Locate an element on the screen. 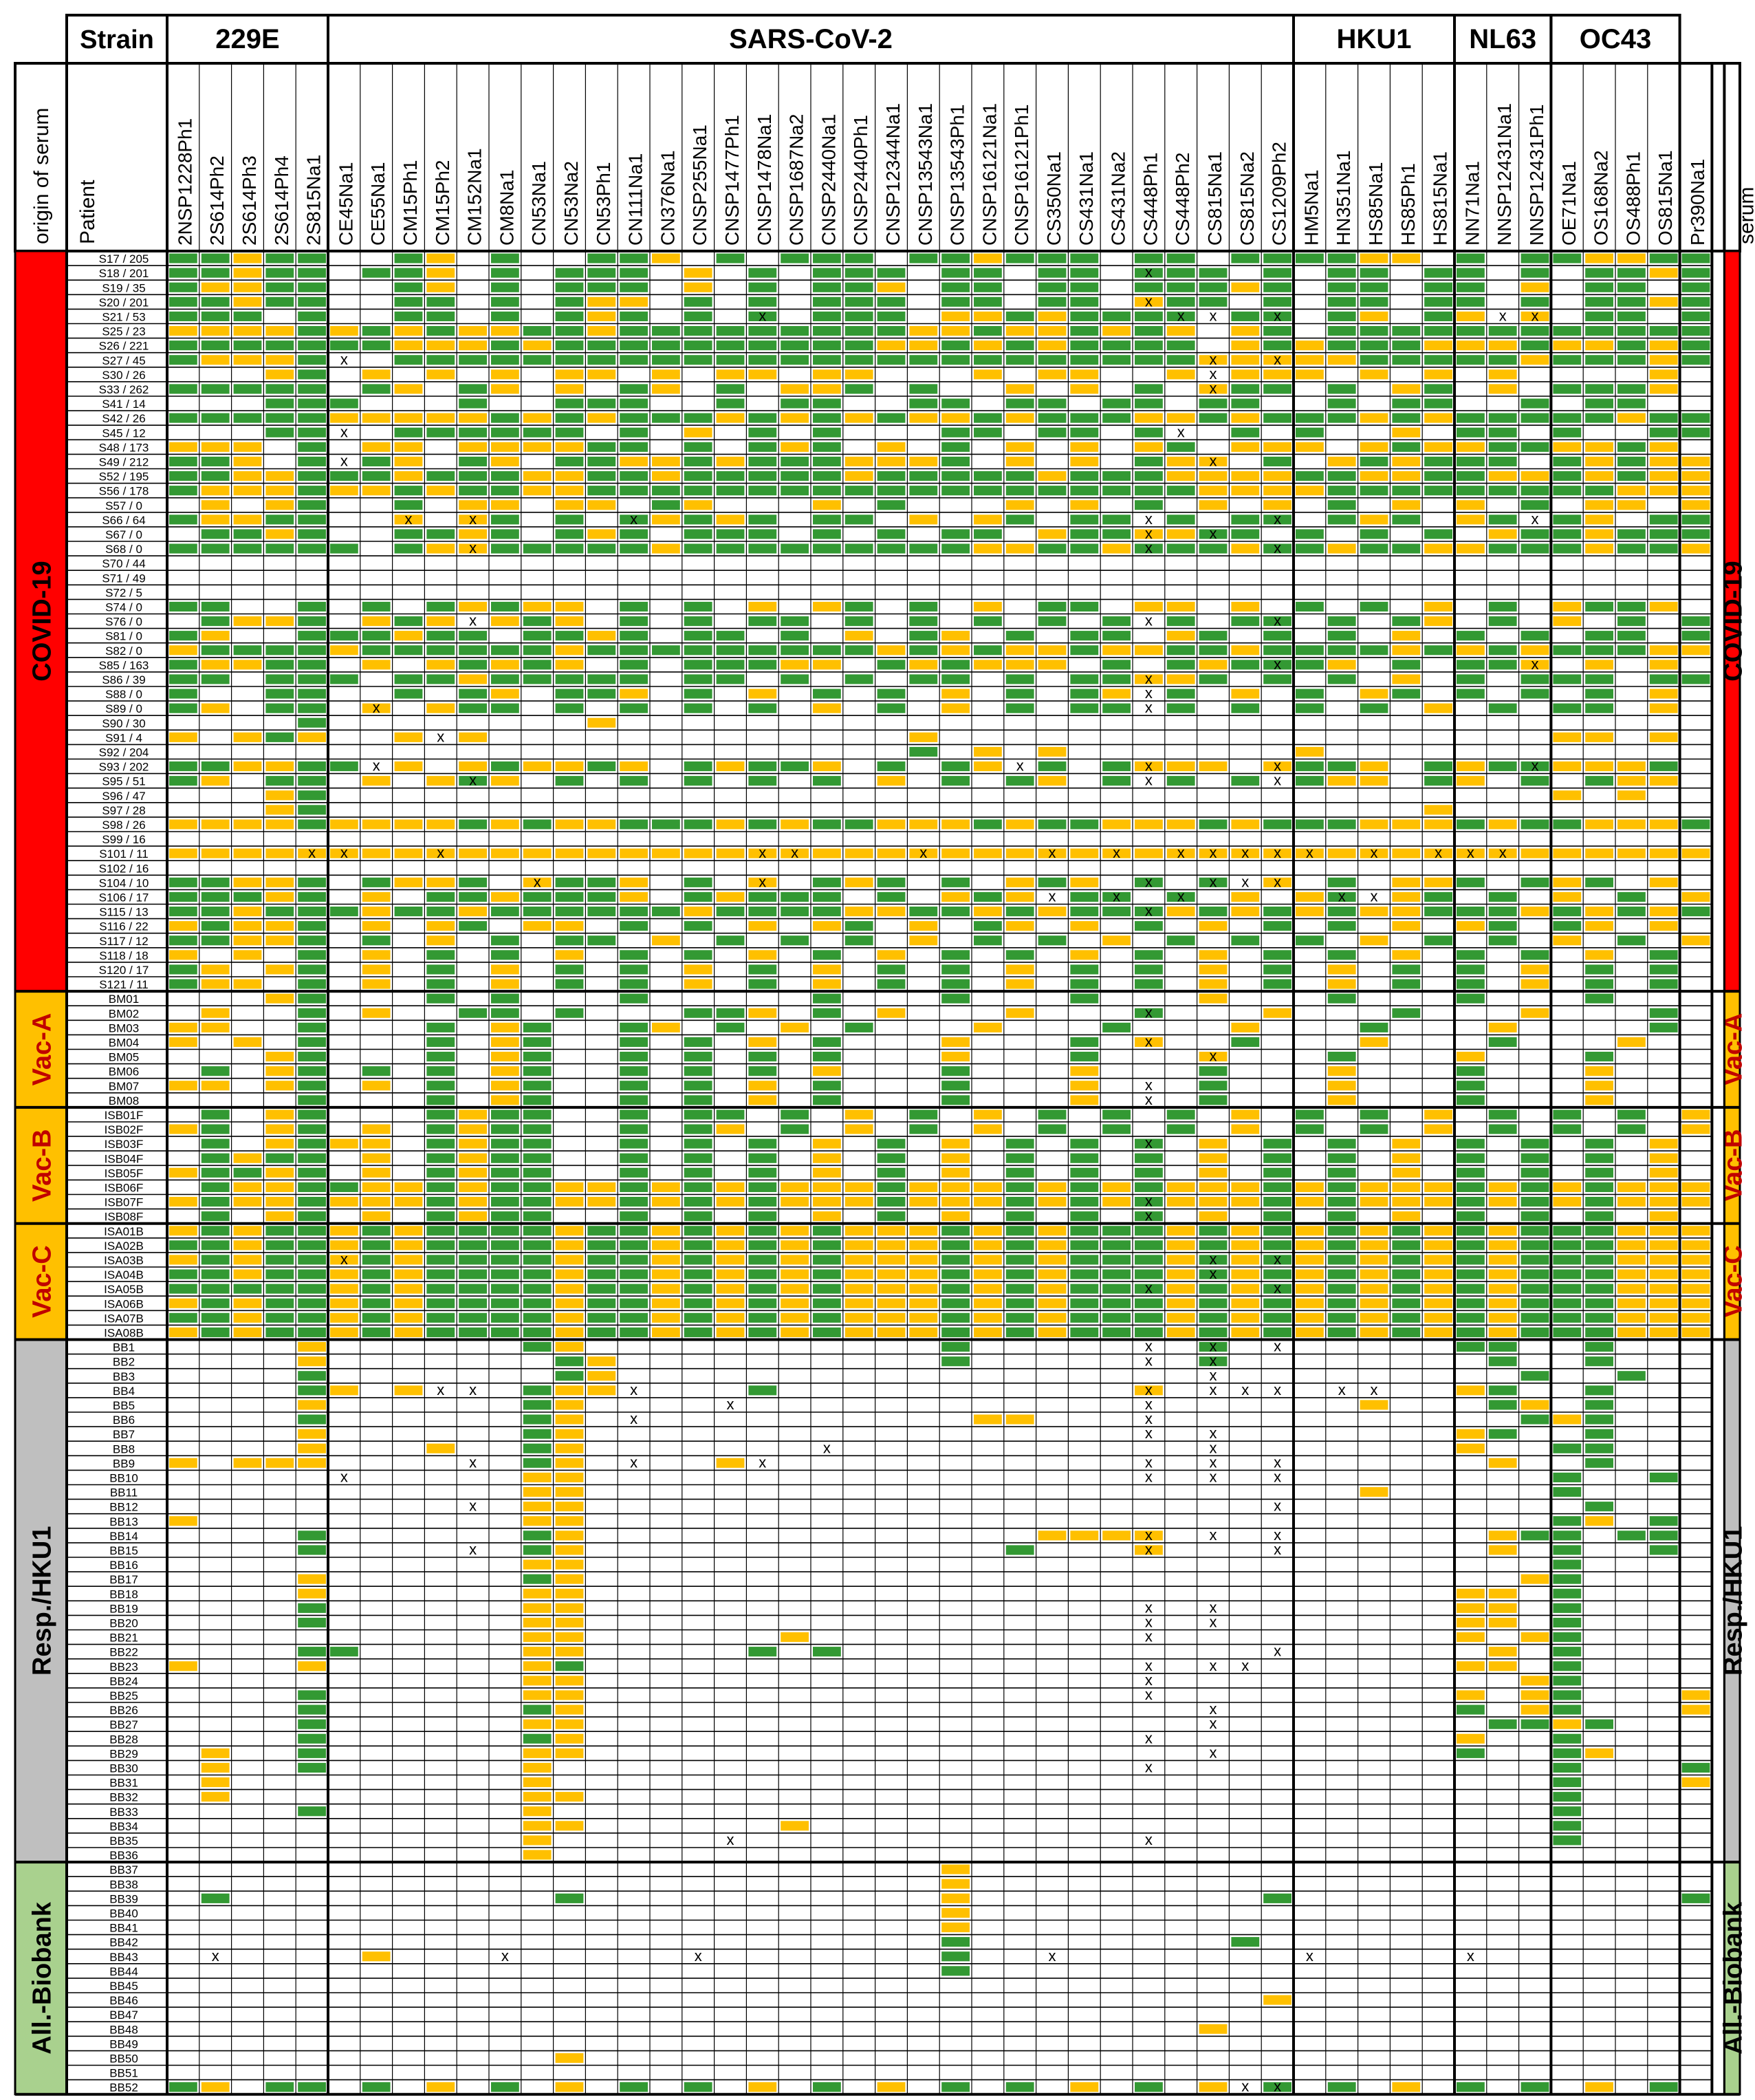 Image resolution: width=1755 pixels, height=2100 pixels. patient-label: BB24 is located at coordinates (123, 1681).